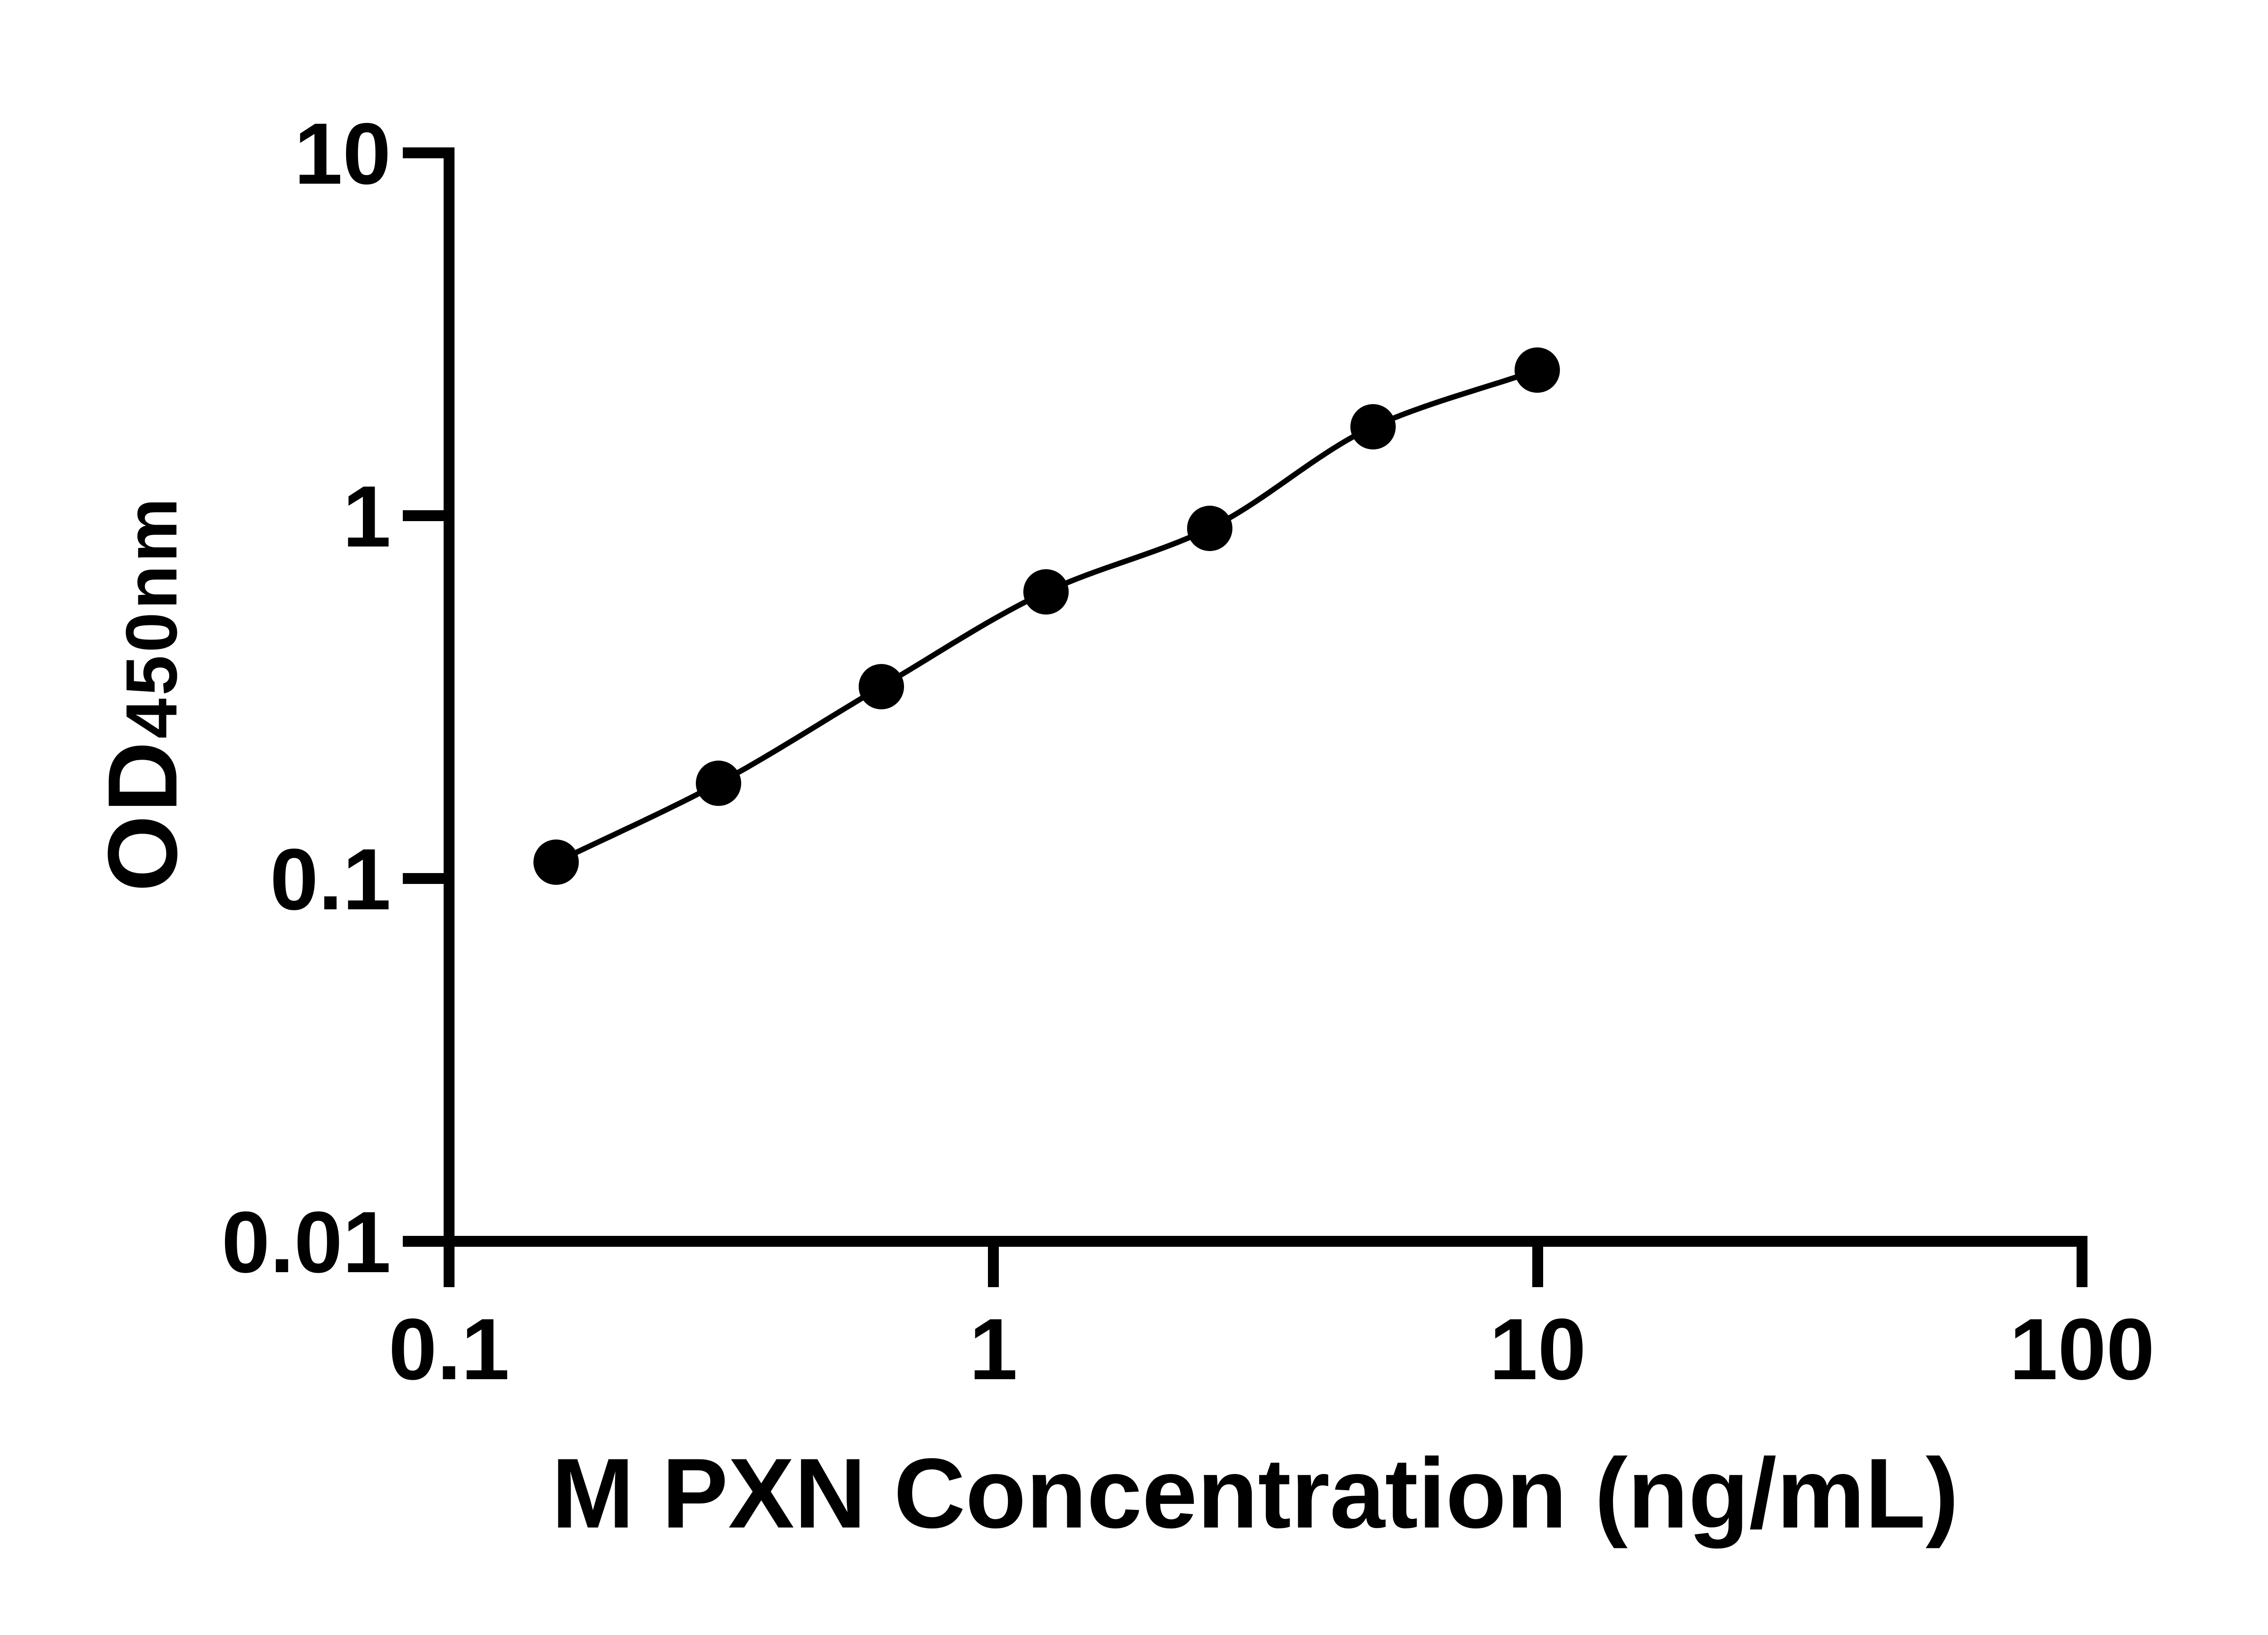 The height and width of the screenshot is (1635, 2268). I want to click on svg-text: 100, so click(2082, 1349).